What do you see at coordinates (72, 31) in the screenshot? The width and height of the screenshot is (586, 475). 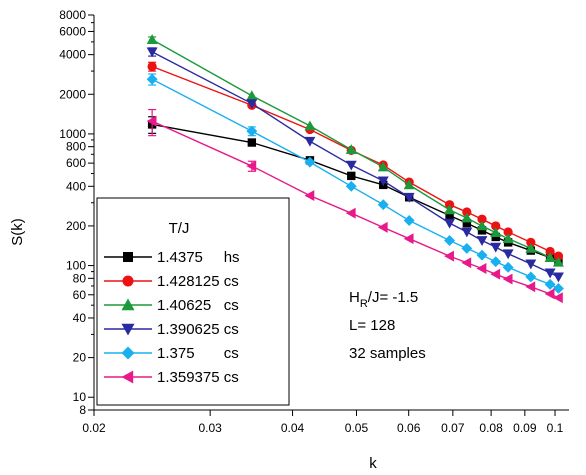 I see `y-tick-label: 6000` at bounding box center [72, 31].